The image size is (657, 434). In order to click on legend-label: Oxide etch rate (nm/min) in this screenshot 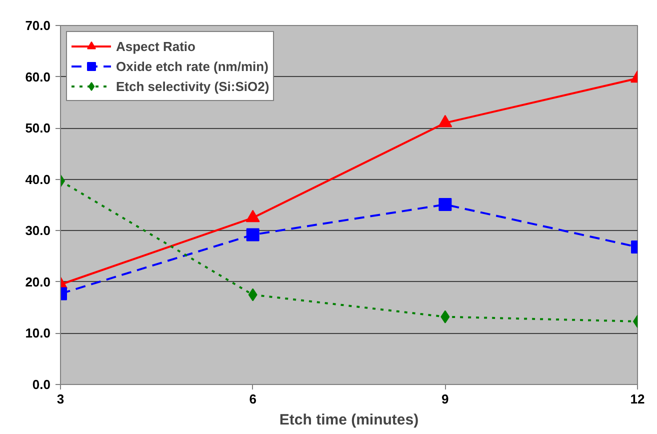, I will do `click(192, 66)`.